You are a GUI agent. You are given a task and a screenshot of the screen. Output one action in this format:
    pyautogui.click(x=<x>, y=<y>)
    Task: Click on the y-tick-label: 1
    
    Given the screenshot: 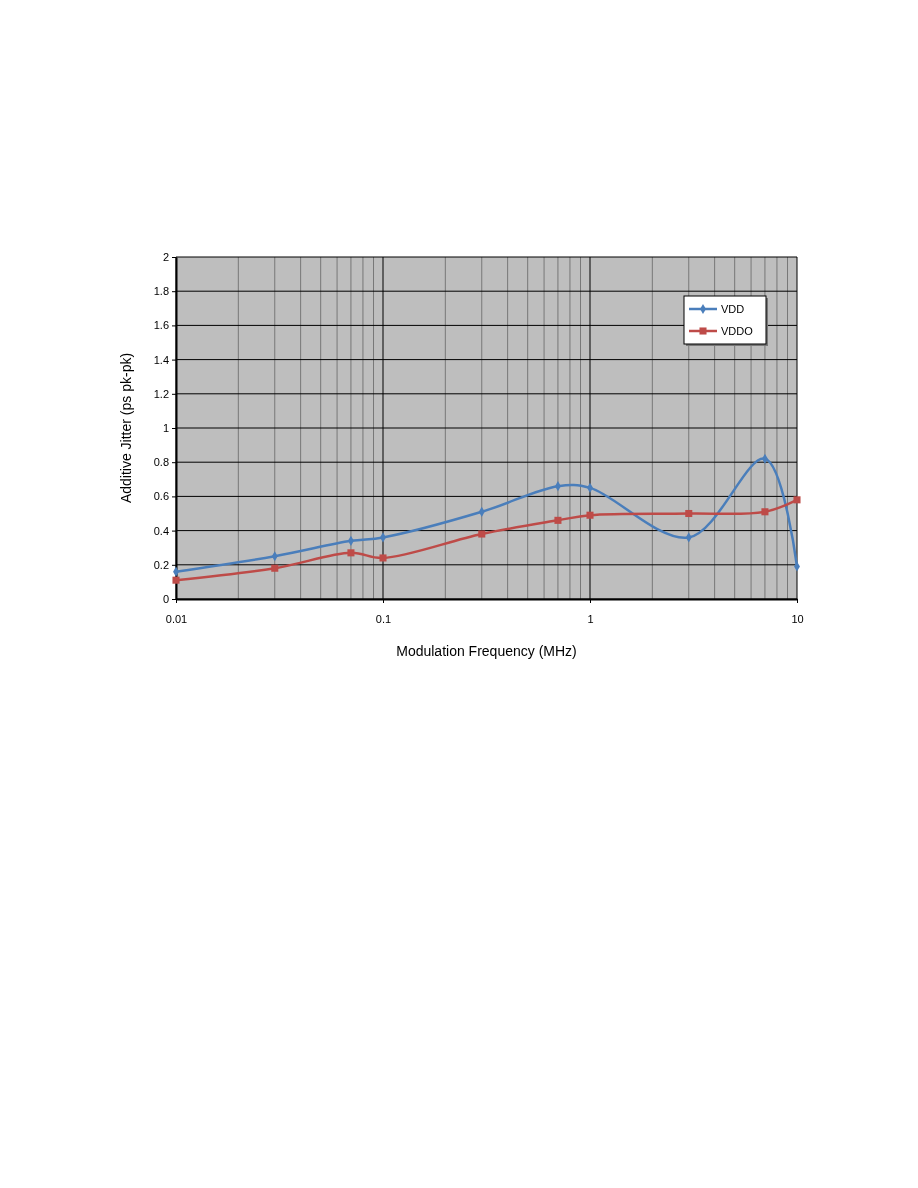 What is the action you would take?
    pyautogui.click(x=165, y=428)
    